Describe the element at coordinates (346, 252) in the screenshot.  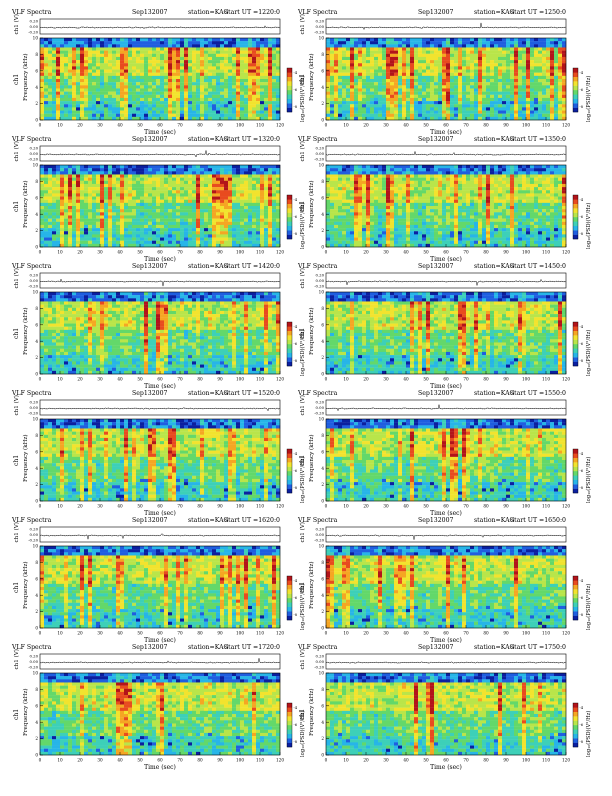
I see `spectrogram-xtick-label: 10` at that location.